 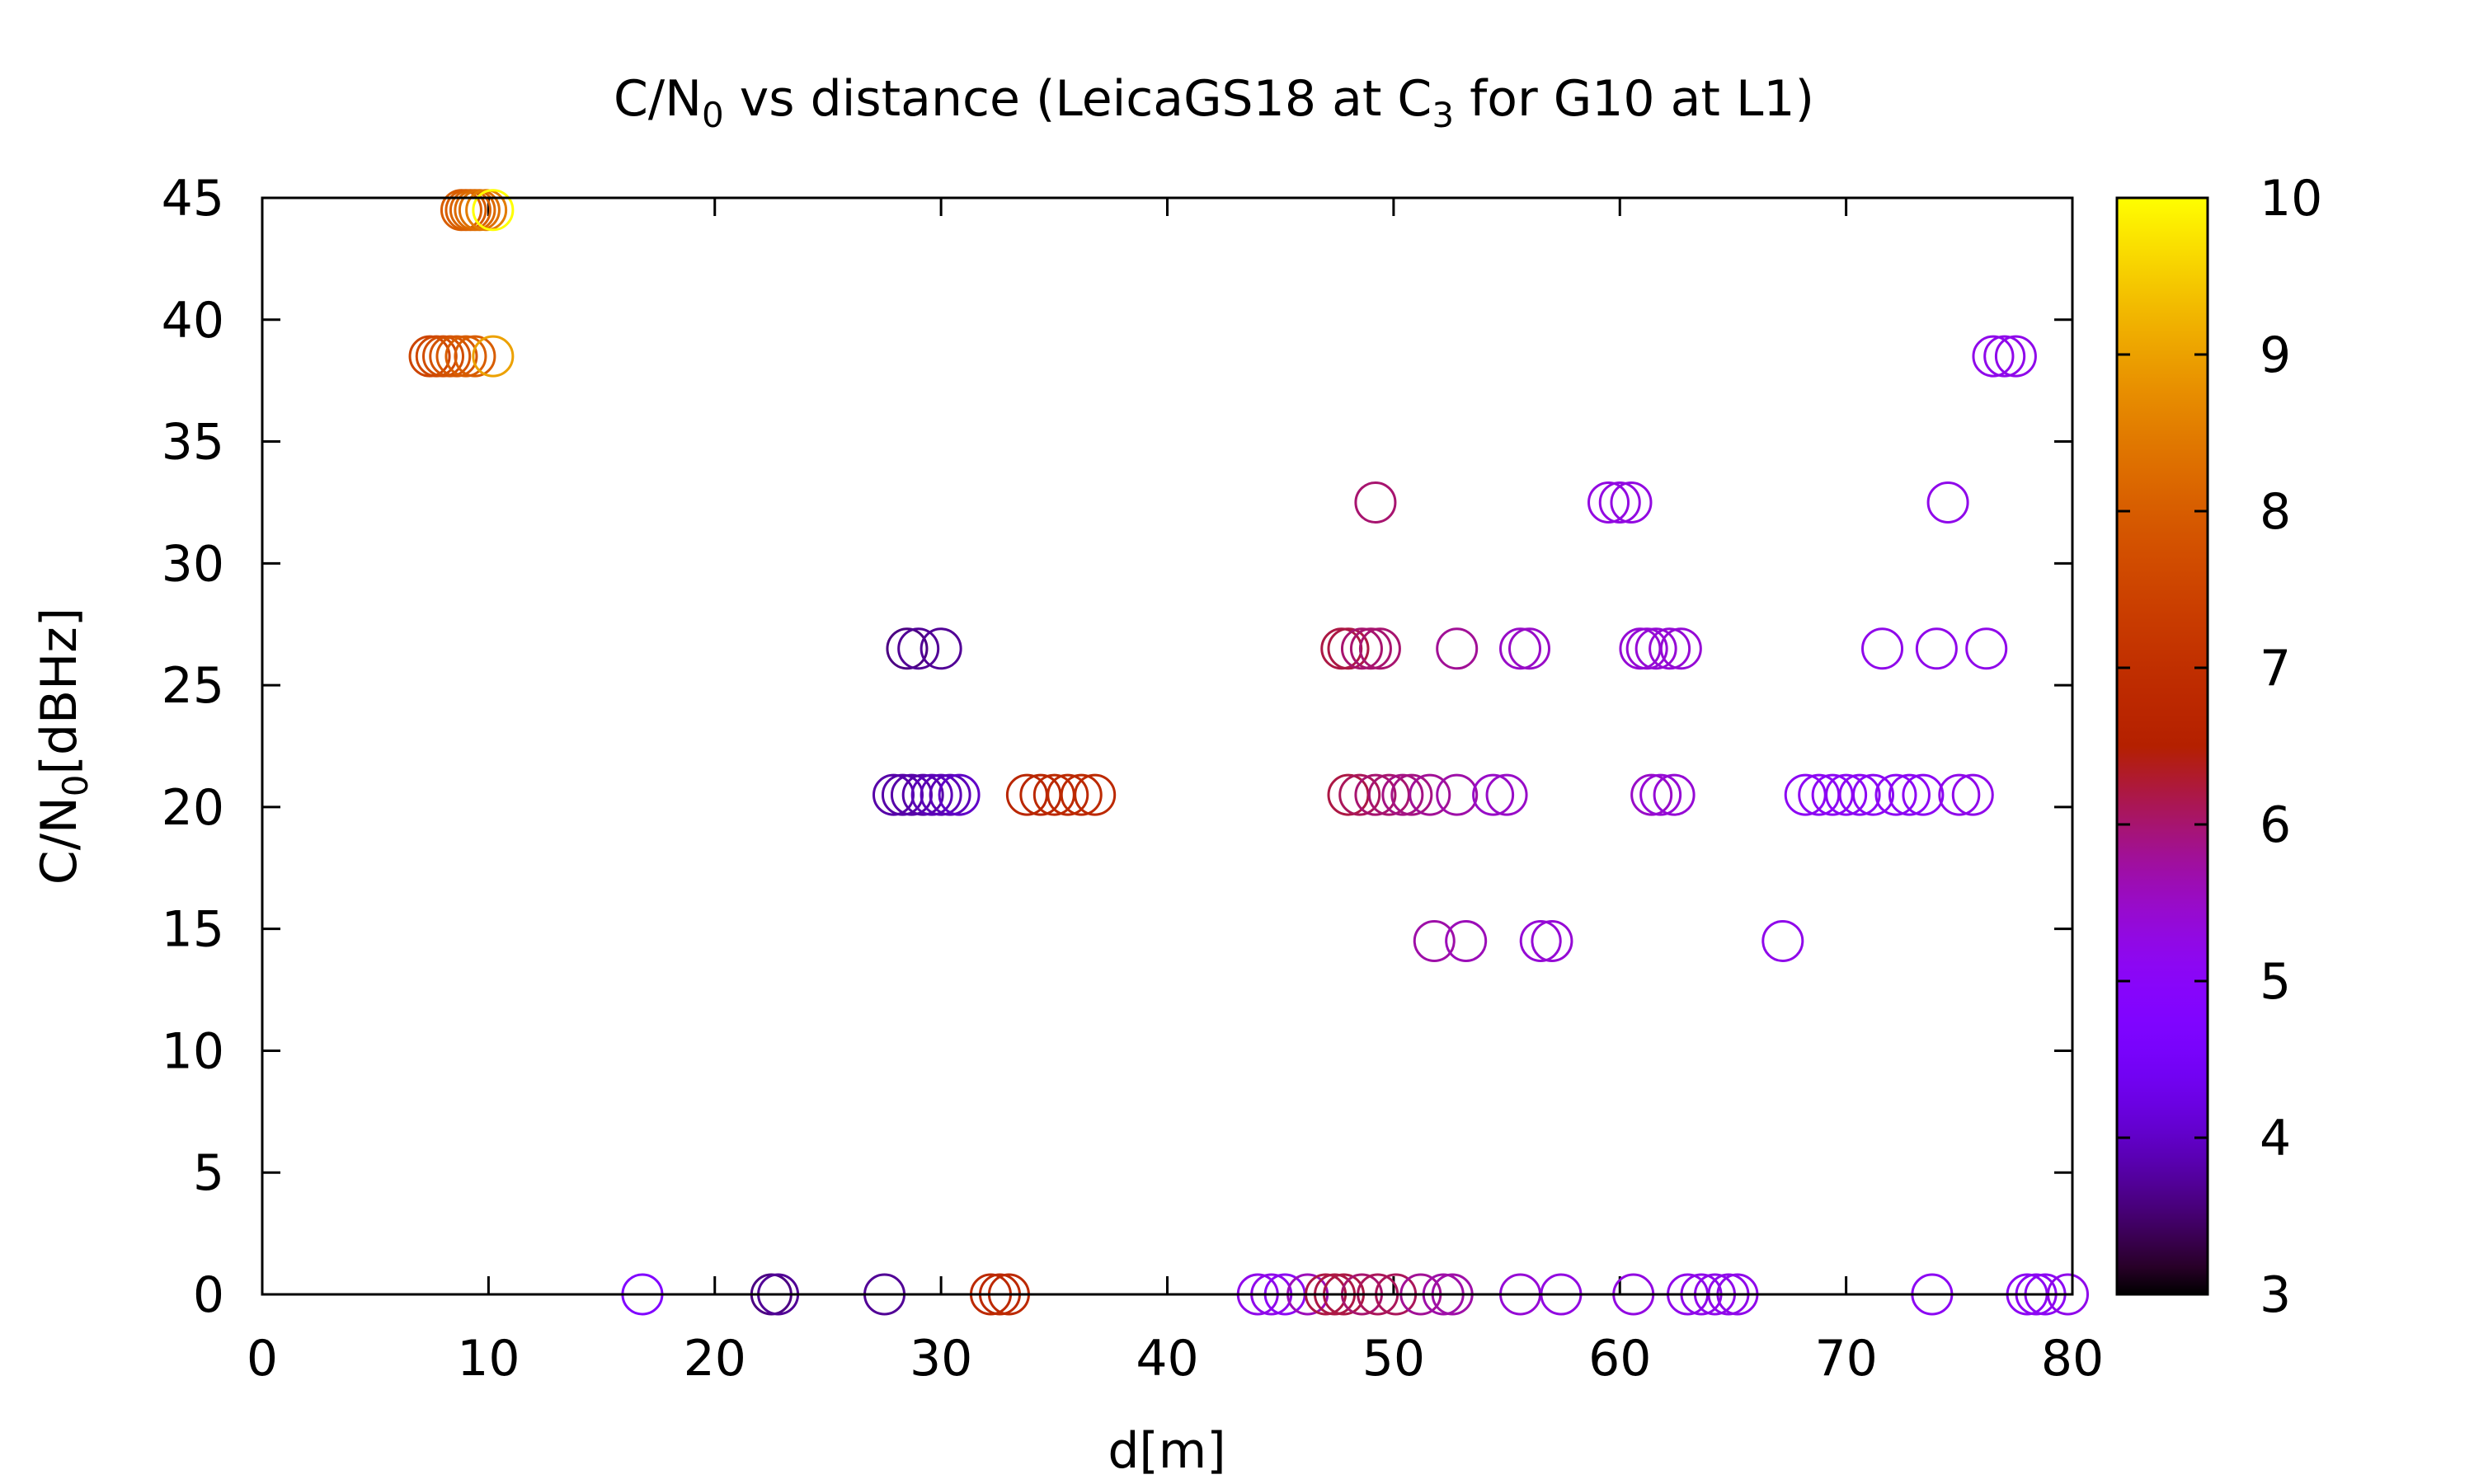 I want to click on colorbar, so click(x=2162, y=746).